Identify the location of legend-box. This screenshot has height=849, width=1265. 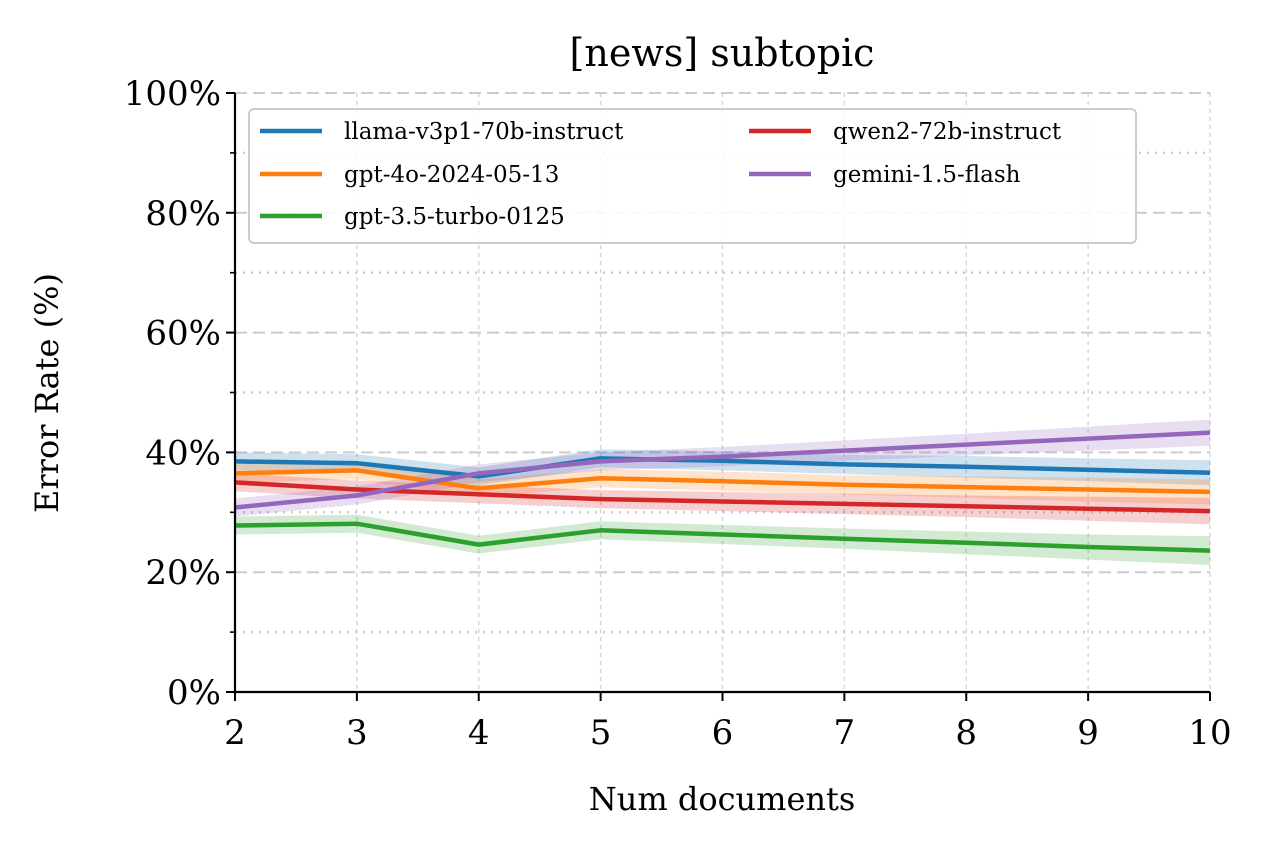
(692, 176).